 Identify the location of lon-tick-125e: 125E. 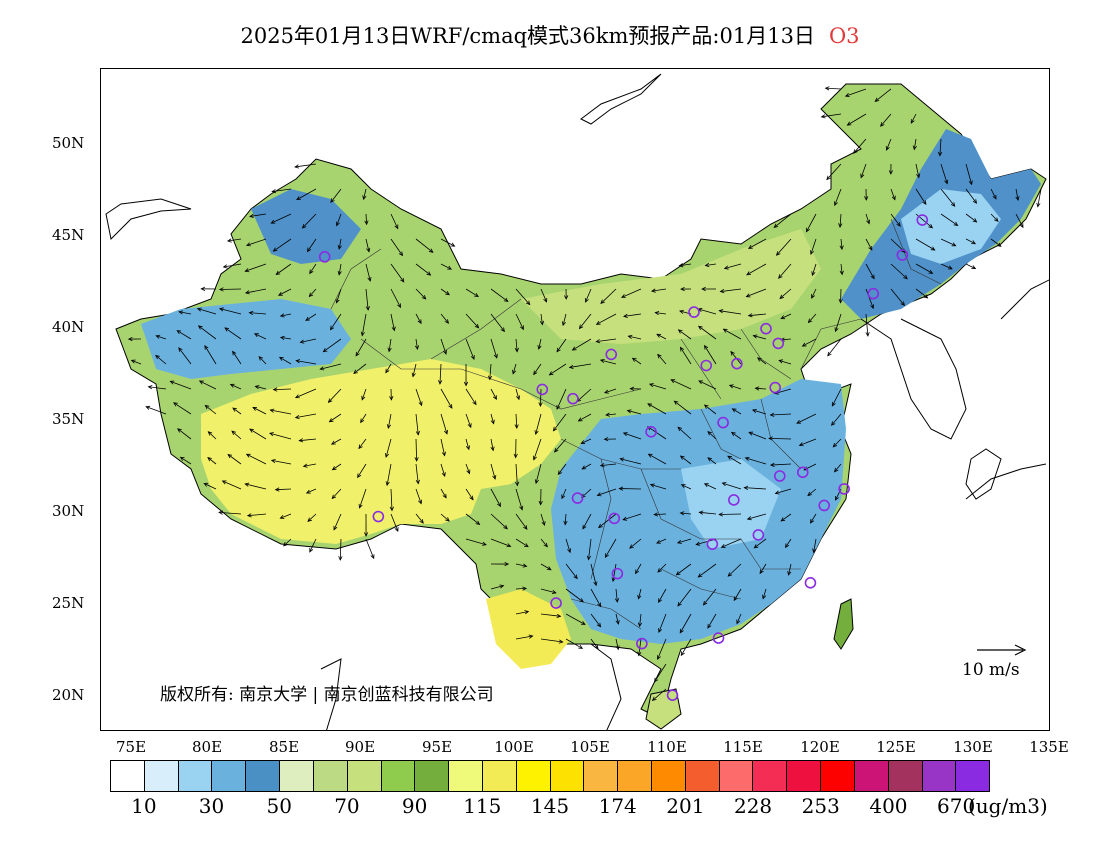
(896, 747).